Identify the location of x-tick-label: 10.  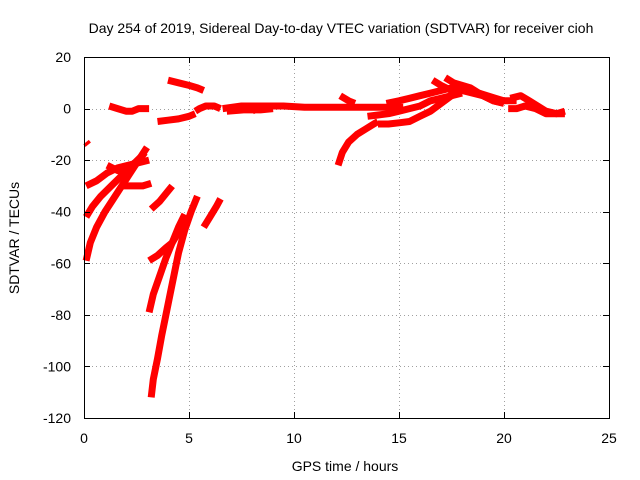
(294, 438).